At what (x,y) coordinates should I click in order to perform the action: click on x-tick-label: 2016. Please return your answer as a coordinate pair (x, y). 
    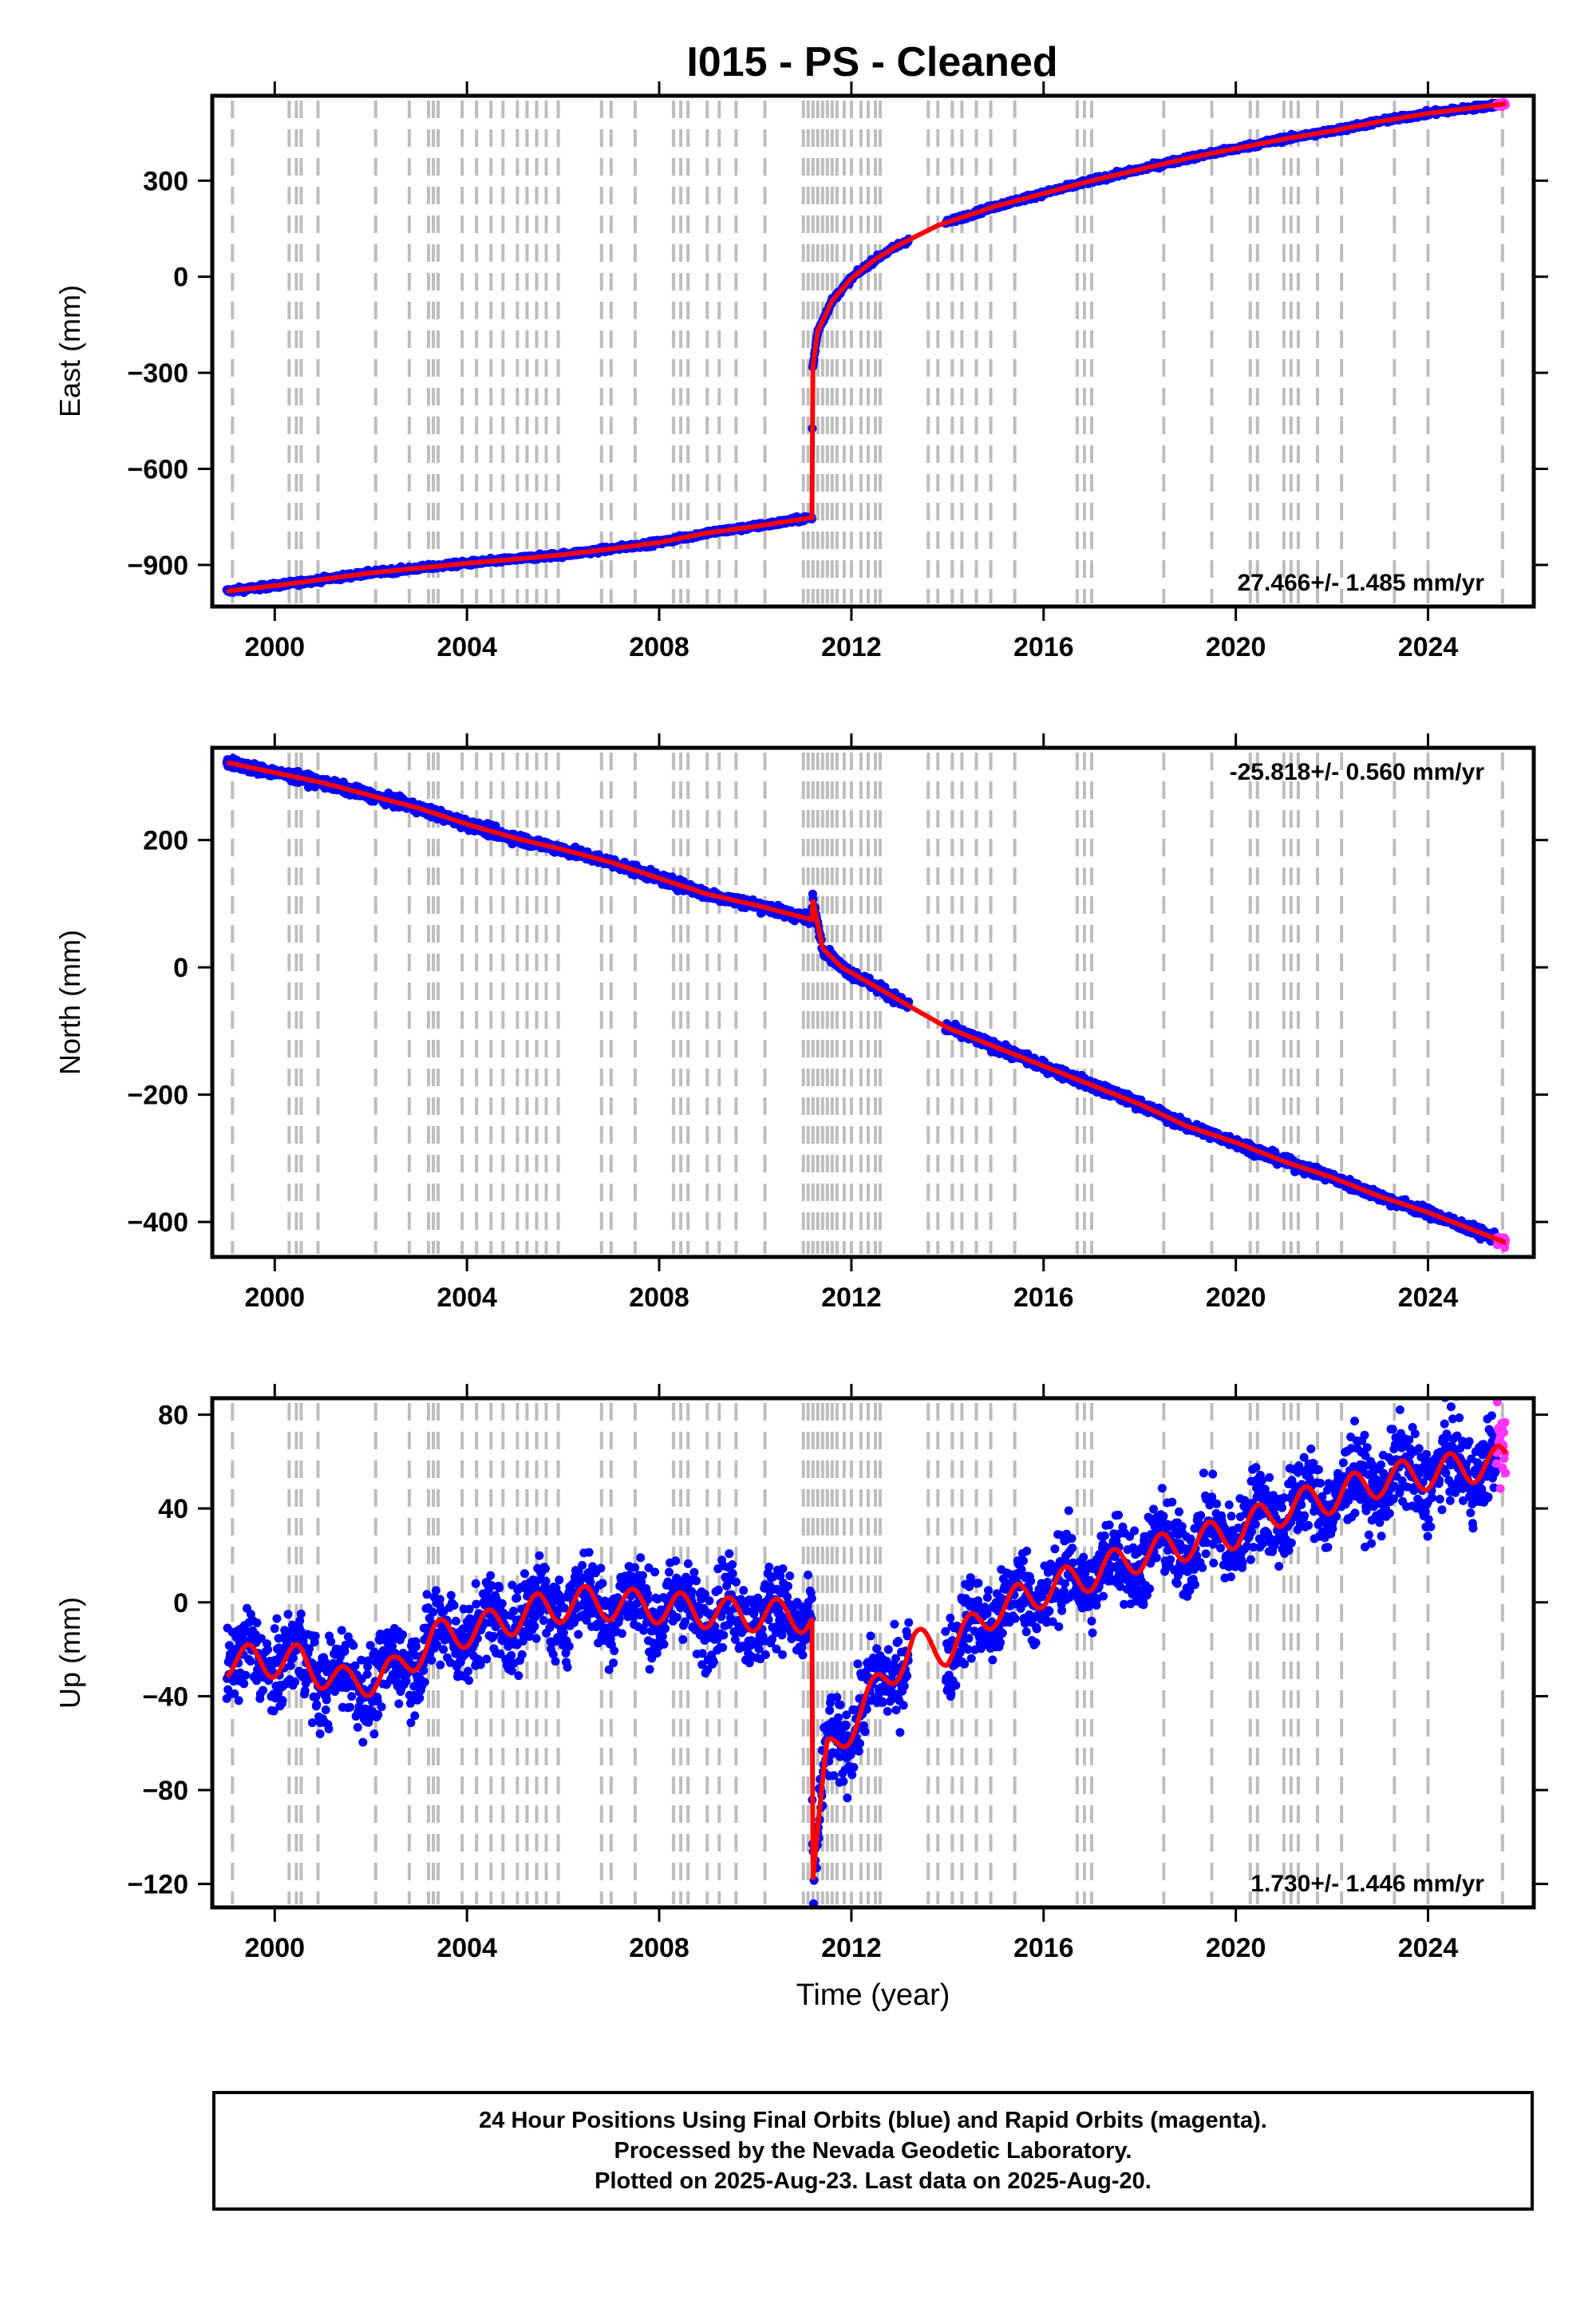
    Looking at the image, I should click on (1043, 647).